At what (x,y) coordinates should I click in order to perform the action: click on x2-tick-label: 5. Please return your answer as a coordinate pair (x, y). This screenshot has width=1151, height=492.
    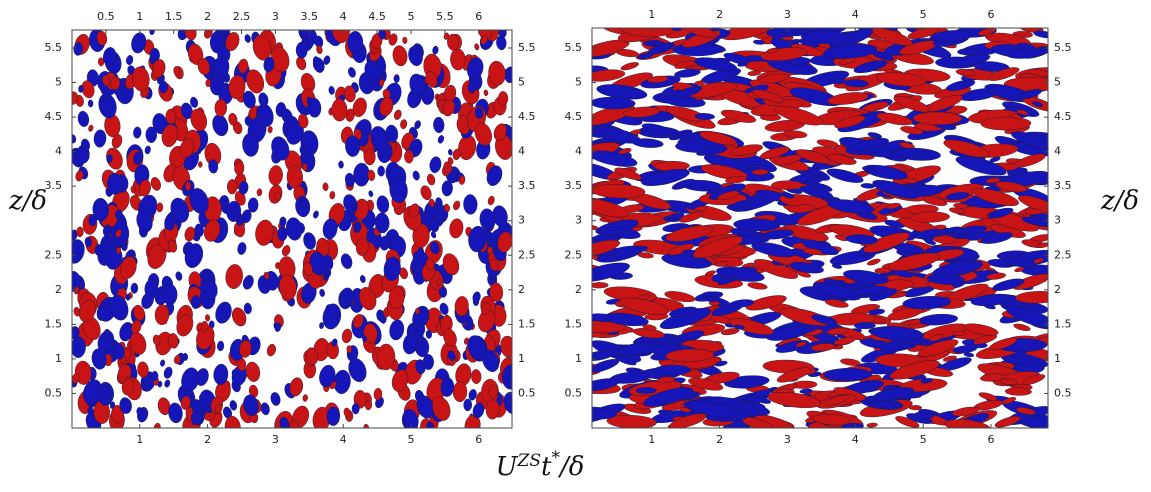
    Looking at the image, I should click on (410, 16).